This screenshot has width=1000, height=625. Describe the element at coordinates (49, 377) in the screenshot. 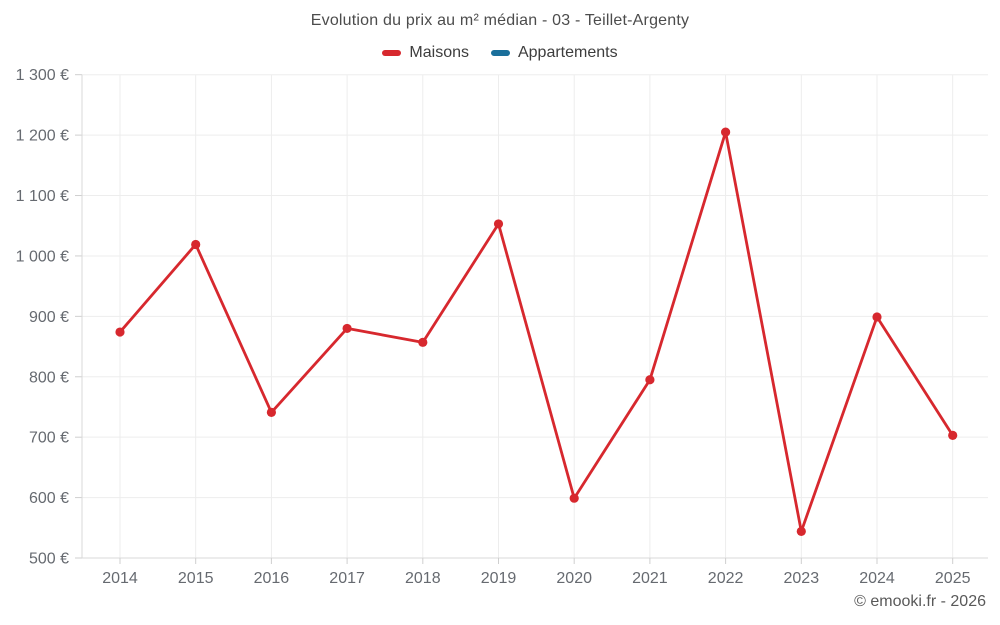

I see `y-axis-label: 800 €` at that location.